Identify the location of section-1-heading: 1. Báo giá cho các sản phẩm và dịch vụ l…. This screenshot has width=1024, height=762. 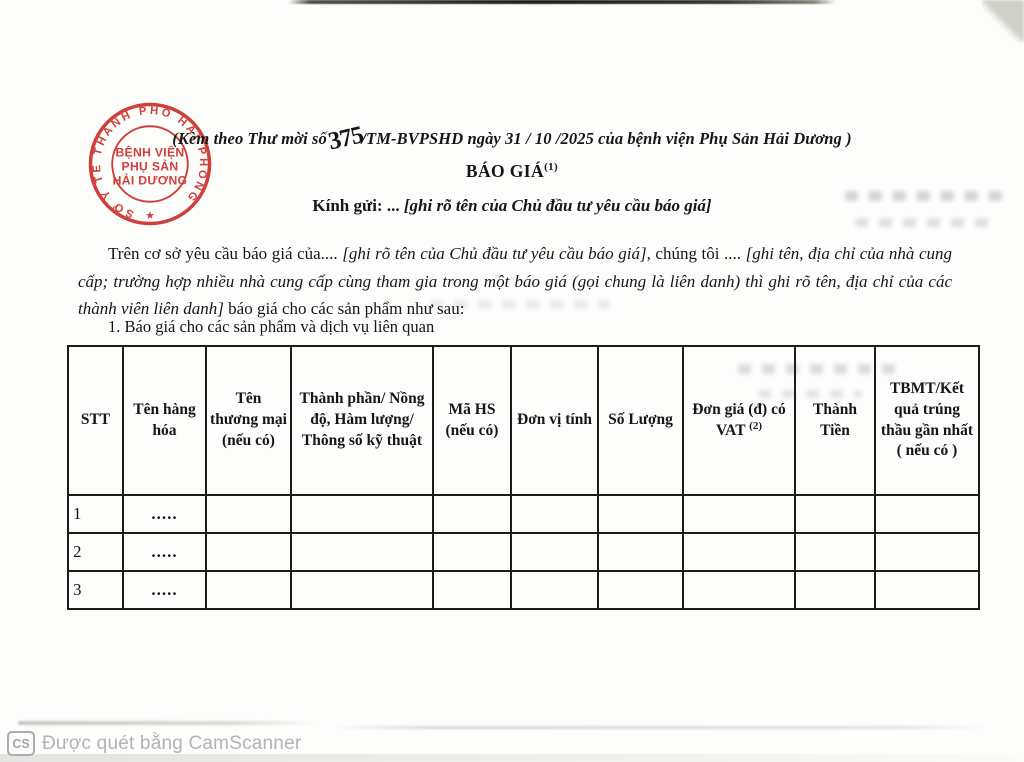
(271, 326).